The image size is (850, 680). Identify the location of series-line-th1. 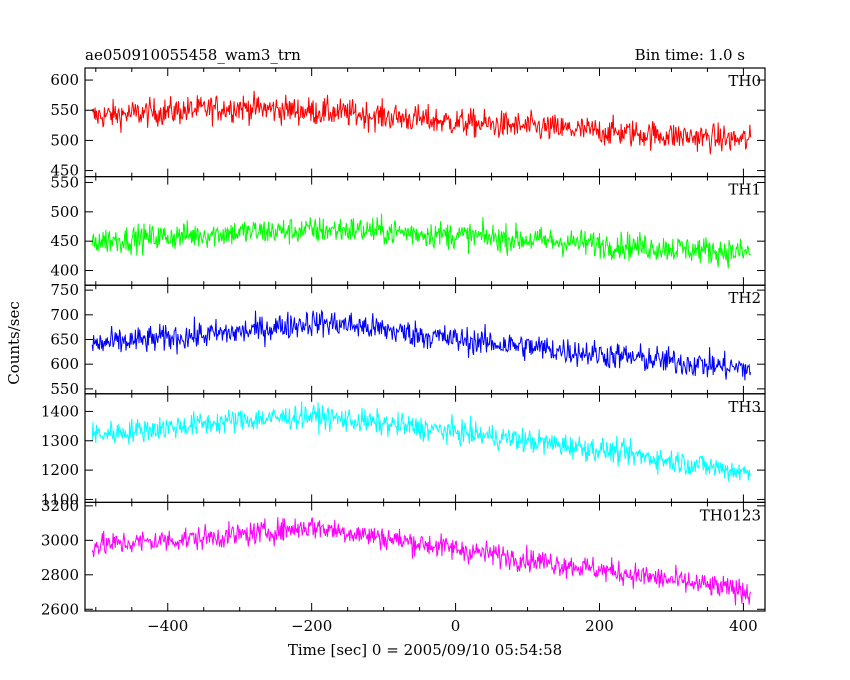
(421, 241).